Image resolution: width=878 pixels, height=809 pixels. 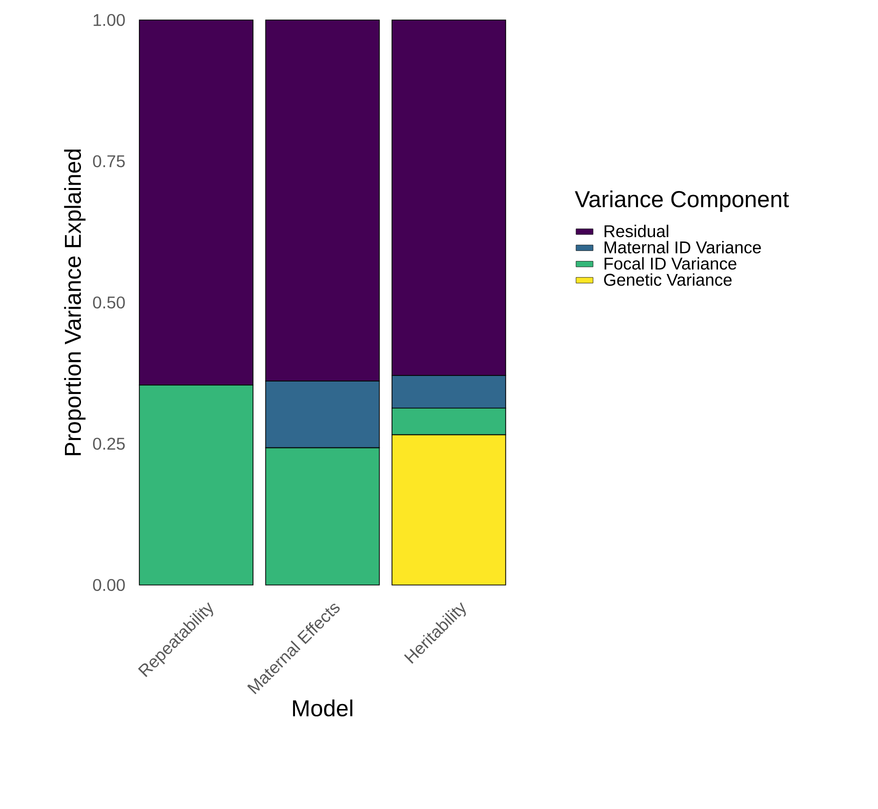 I want to click on y-tick-label: 1.00, so click(x=109, y=20).